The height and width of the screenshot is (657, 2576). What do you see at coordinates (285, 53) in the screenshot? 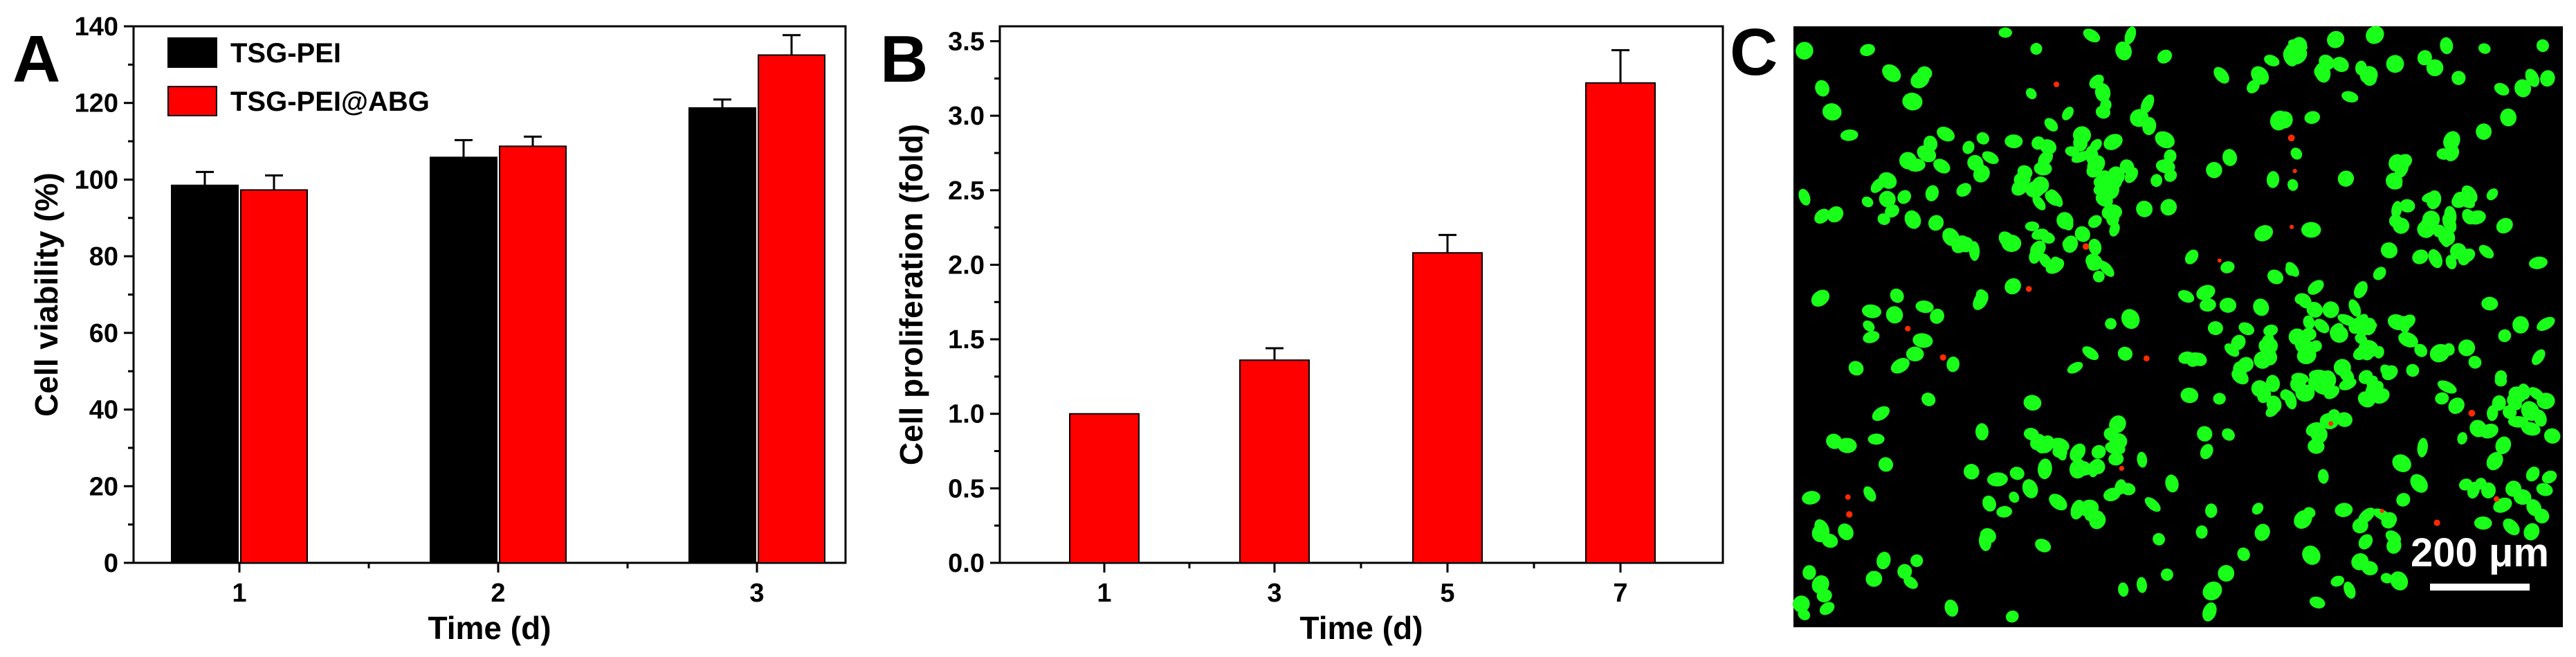
I see `chart-a-legend-label: TSG-PEI` at bounding box center [285, 53].